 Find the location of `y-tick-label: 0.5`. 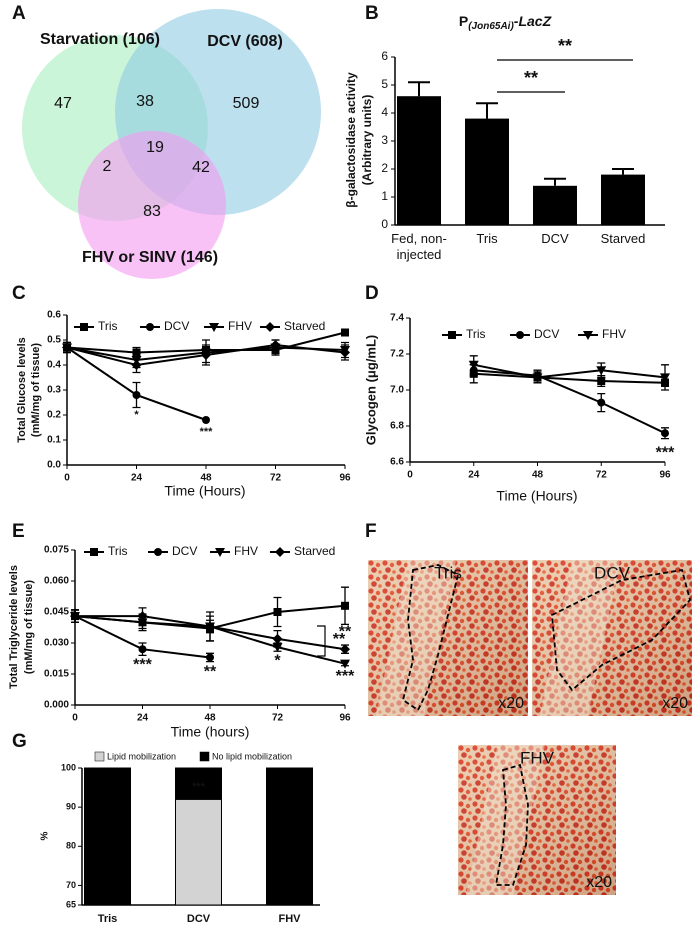

y-tick-label: 0.5 is located at coordinates (54, 340).